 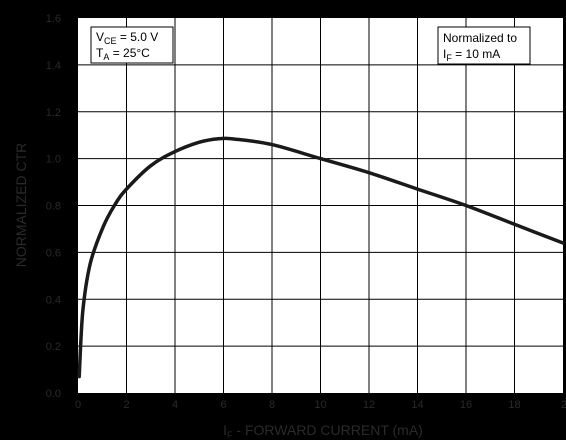 What do you see at coordinates (514, 405) in the screenshot?
I see `x-tick-label: 18` at bounding box center [514, 405].